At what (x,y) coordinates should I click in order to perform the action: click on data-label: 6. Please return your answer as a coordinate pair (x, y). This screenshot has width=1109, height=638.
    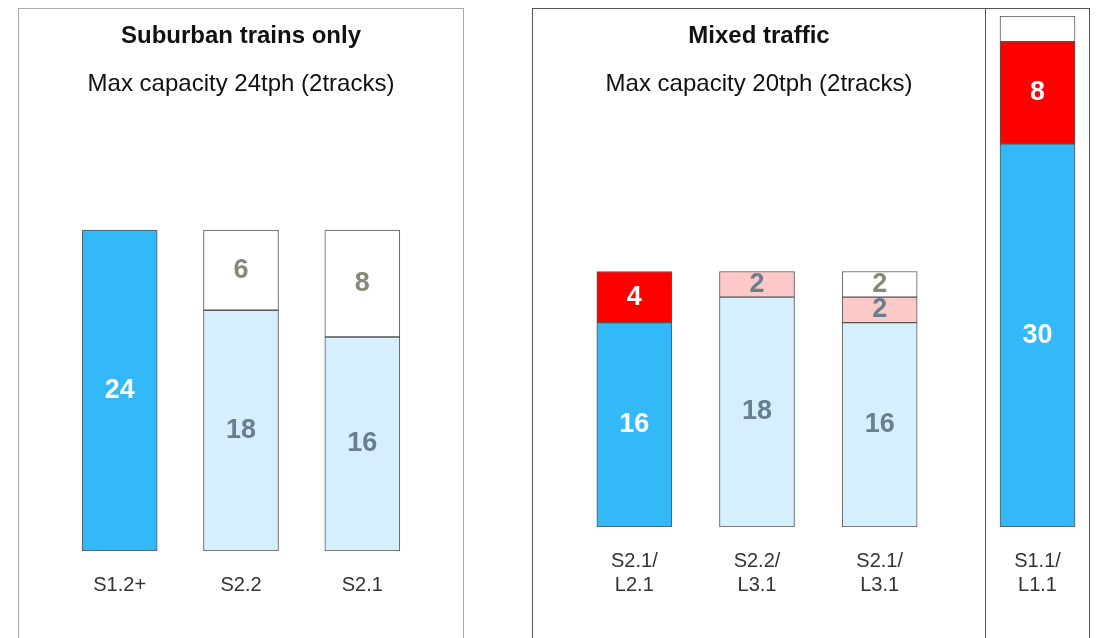
    Looking at the image, I should click on (241, 268).